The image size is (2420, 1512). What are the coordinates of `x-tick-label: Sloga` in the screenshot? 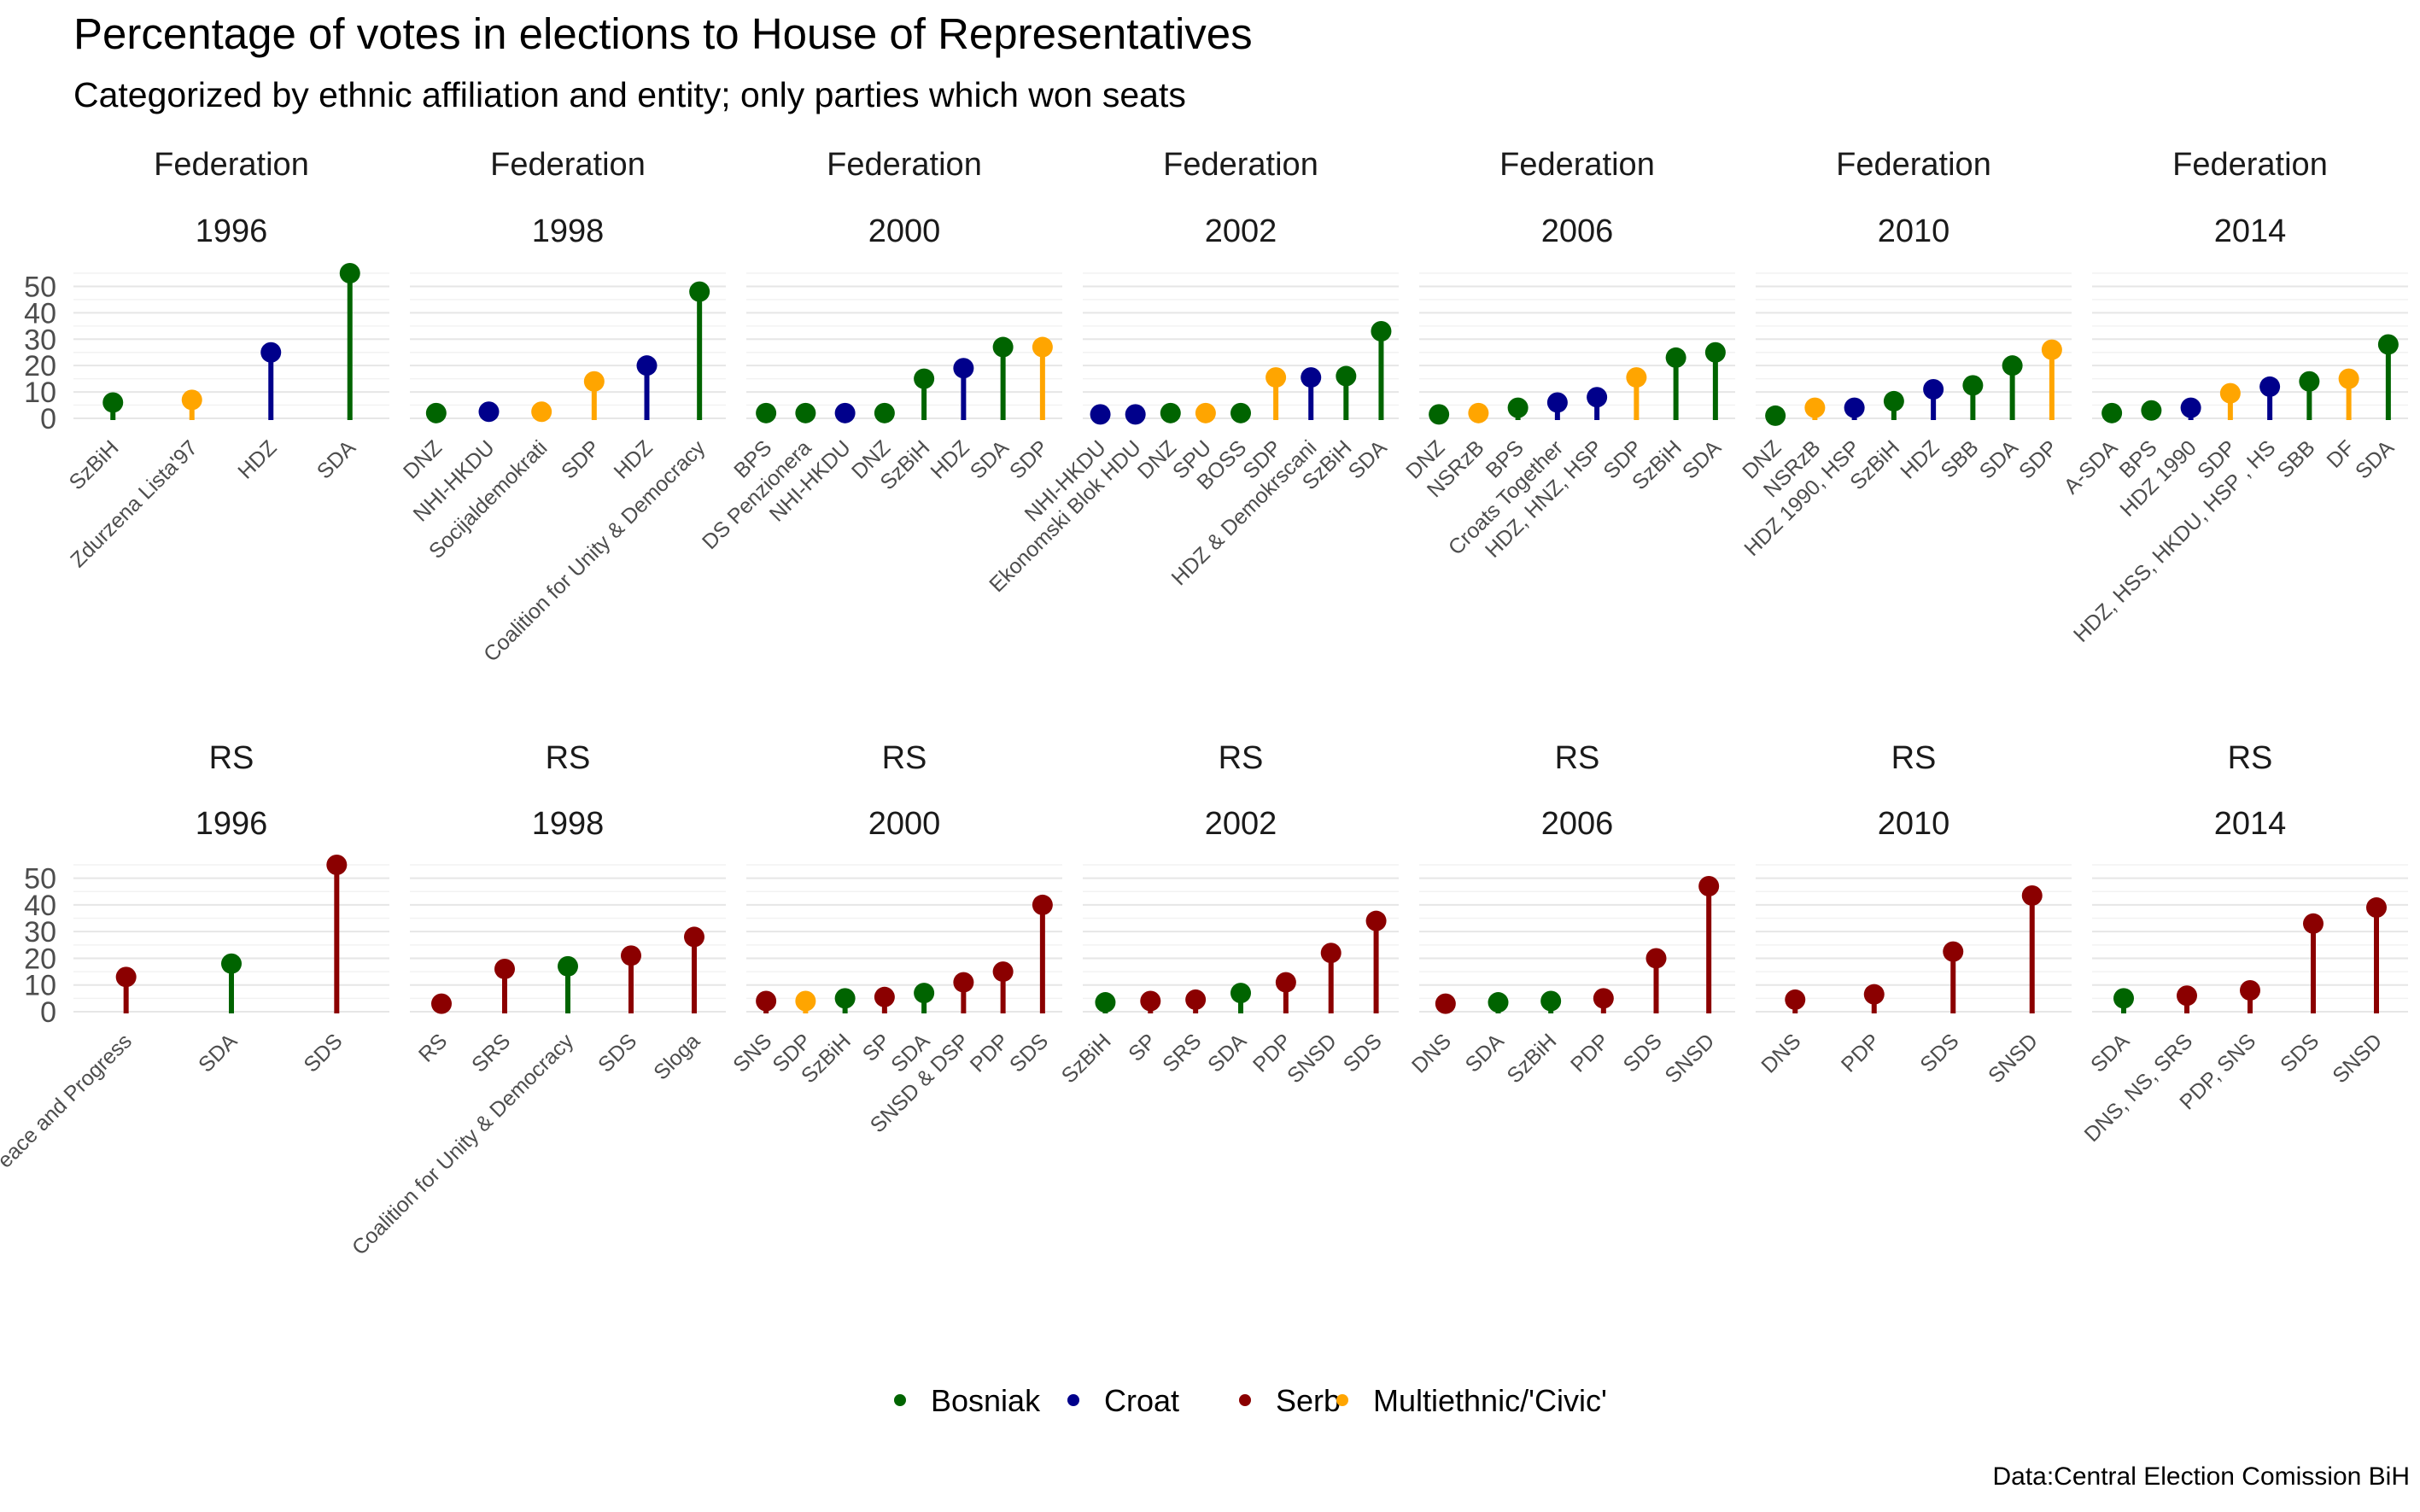 It's located at (676, 1056).